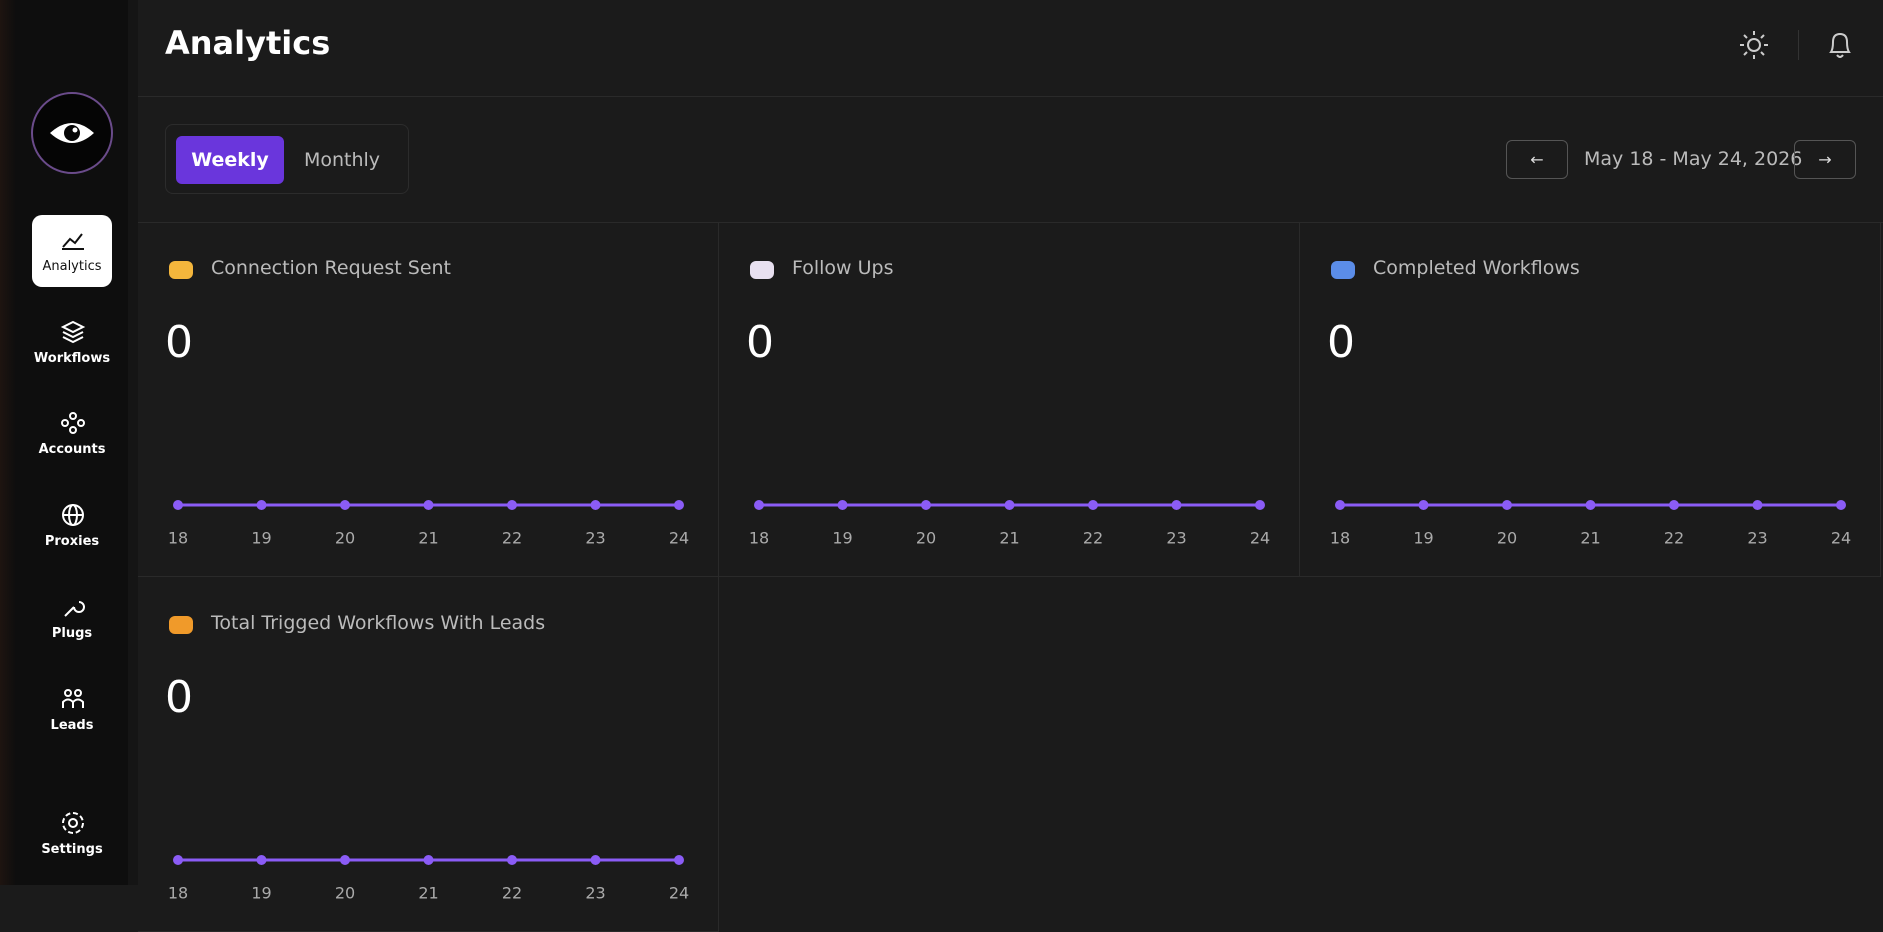 The image size is (1883, 932). Describe the element at coordinates (72, 266) in the screenshot. I see `nav-label: Analytics` at that location.